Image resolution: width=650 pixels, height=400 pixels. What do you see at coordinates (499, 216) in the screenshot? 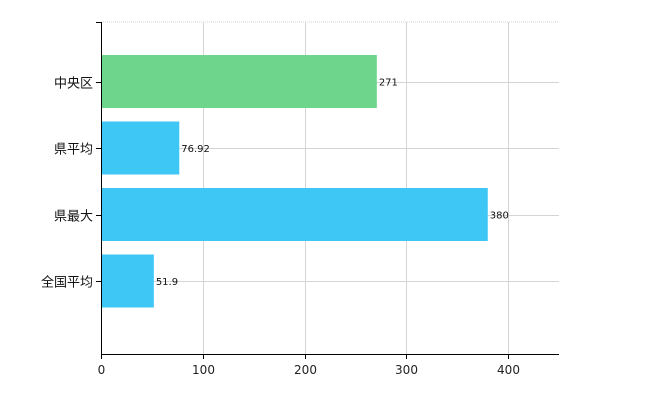
I see `data-label-2: 380` at bounding box center [499, 216].